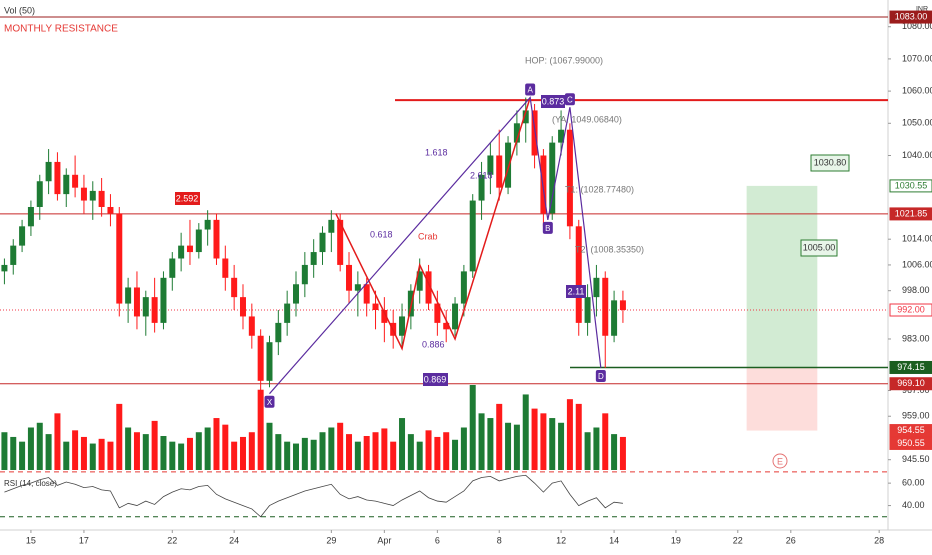 The image size is (932, 555). Describe the element at coordinates (916, 290) in the screenshot. I see `y-tick-label: 998.00` at that location.